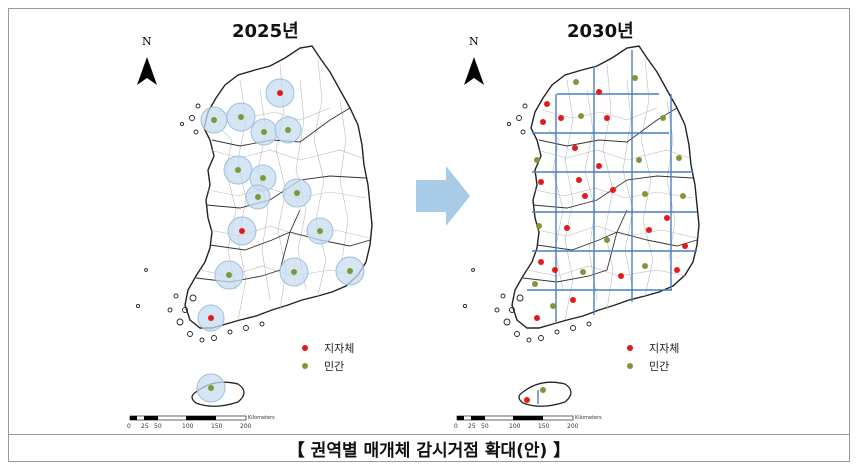 This screenshot has width=860, height=470. What do you see at coordinates (600, 31) in the screenshot?
I see `map-2030-title: 2030년` at bounding box center [600, 31].